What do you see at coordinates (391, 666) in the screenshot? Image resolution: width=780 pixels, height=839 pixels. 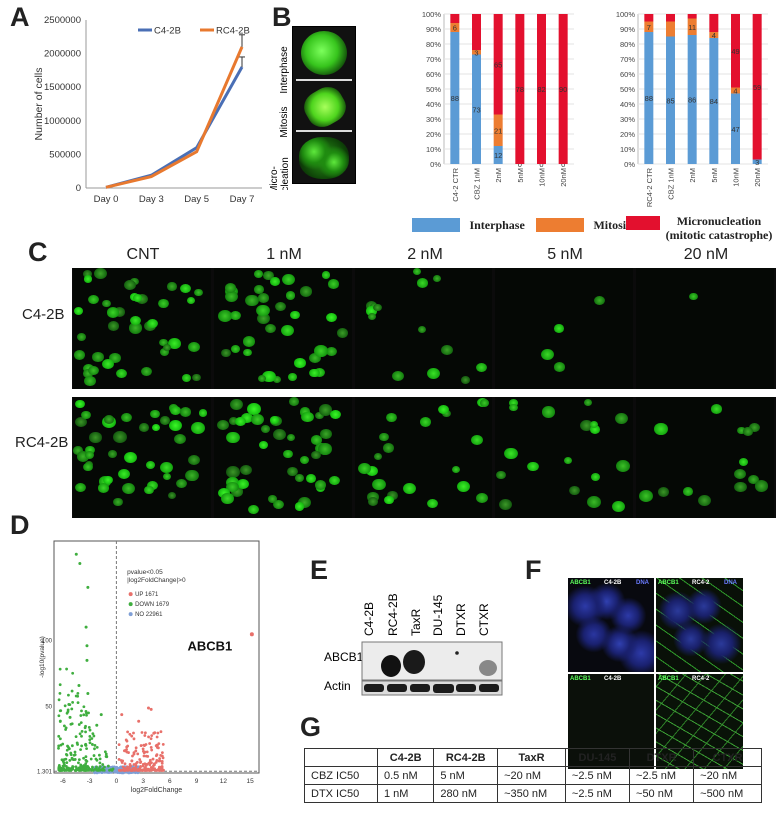 I see `abcb1-band-rc4-2b` at bounding box center [391, 666].